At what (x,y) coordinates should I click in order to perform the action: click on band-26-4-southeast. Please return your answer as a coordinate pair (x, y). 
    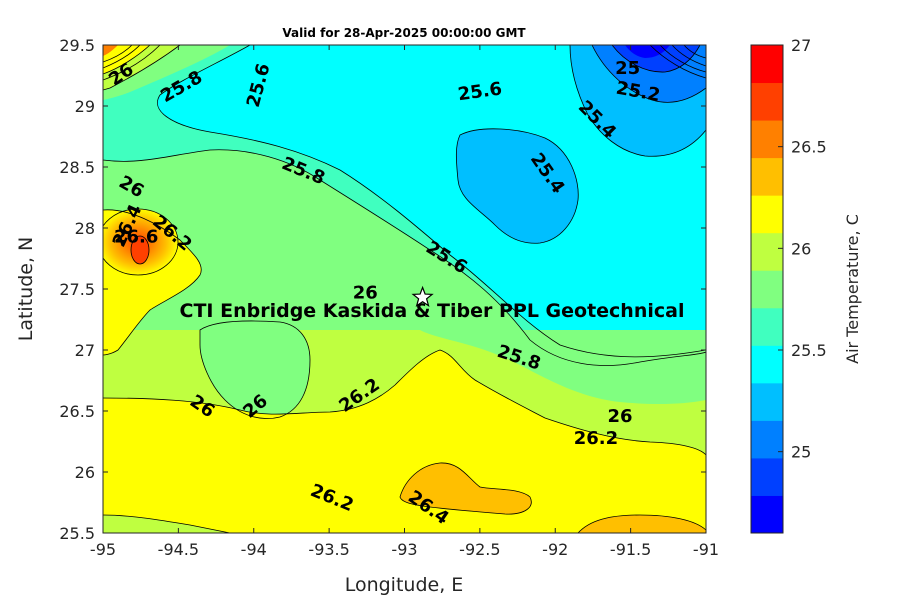
    Looking at the image, I should click on (642, 524).